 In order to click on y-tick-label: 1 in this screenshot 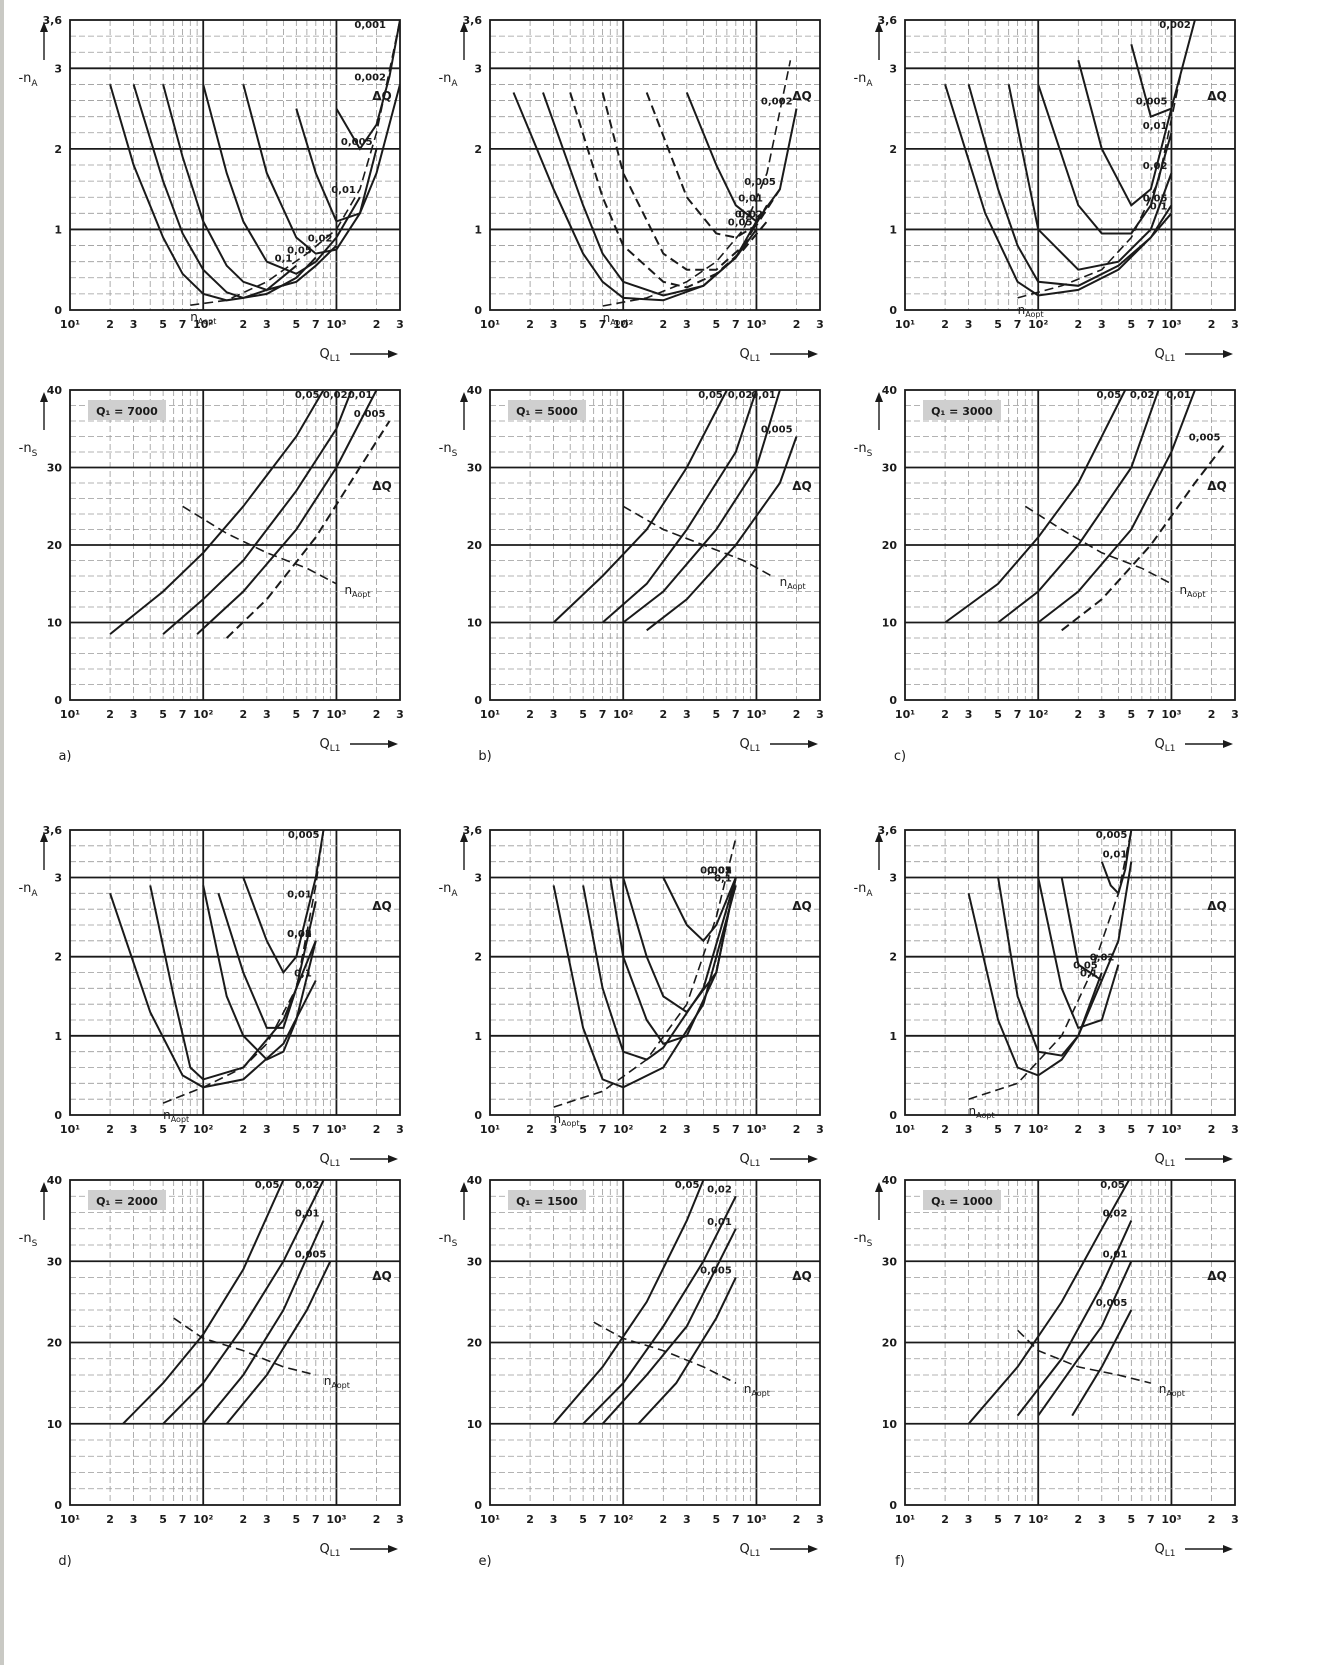, I will do `click(58, 1036)`.